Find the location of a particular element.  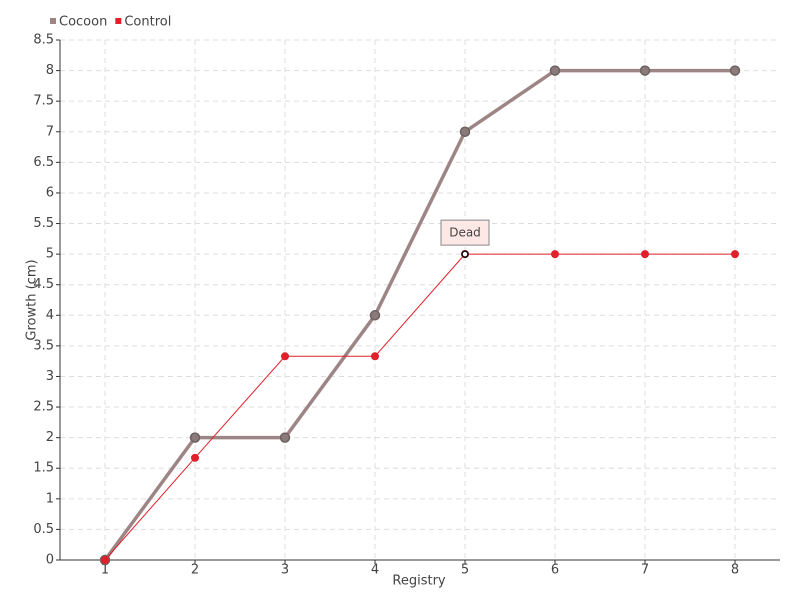

y-tick-label: 2 is located at coordinates (50, 437).